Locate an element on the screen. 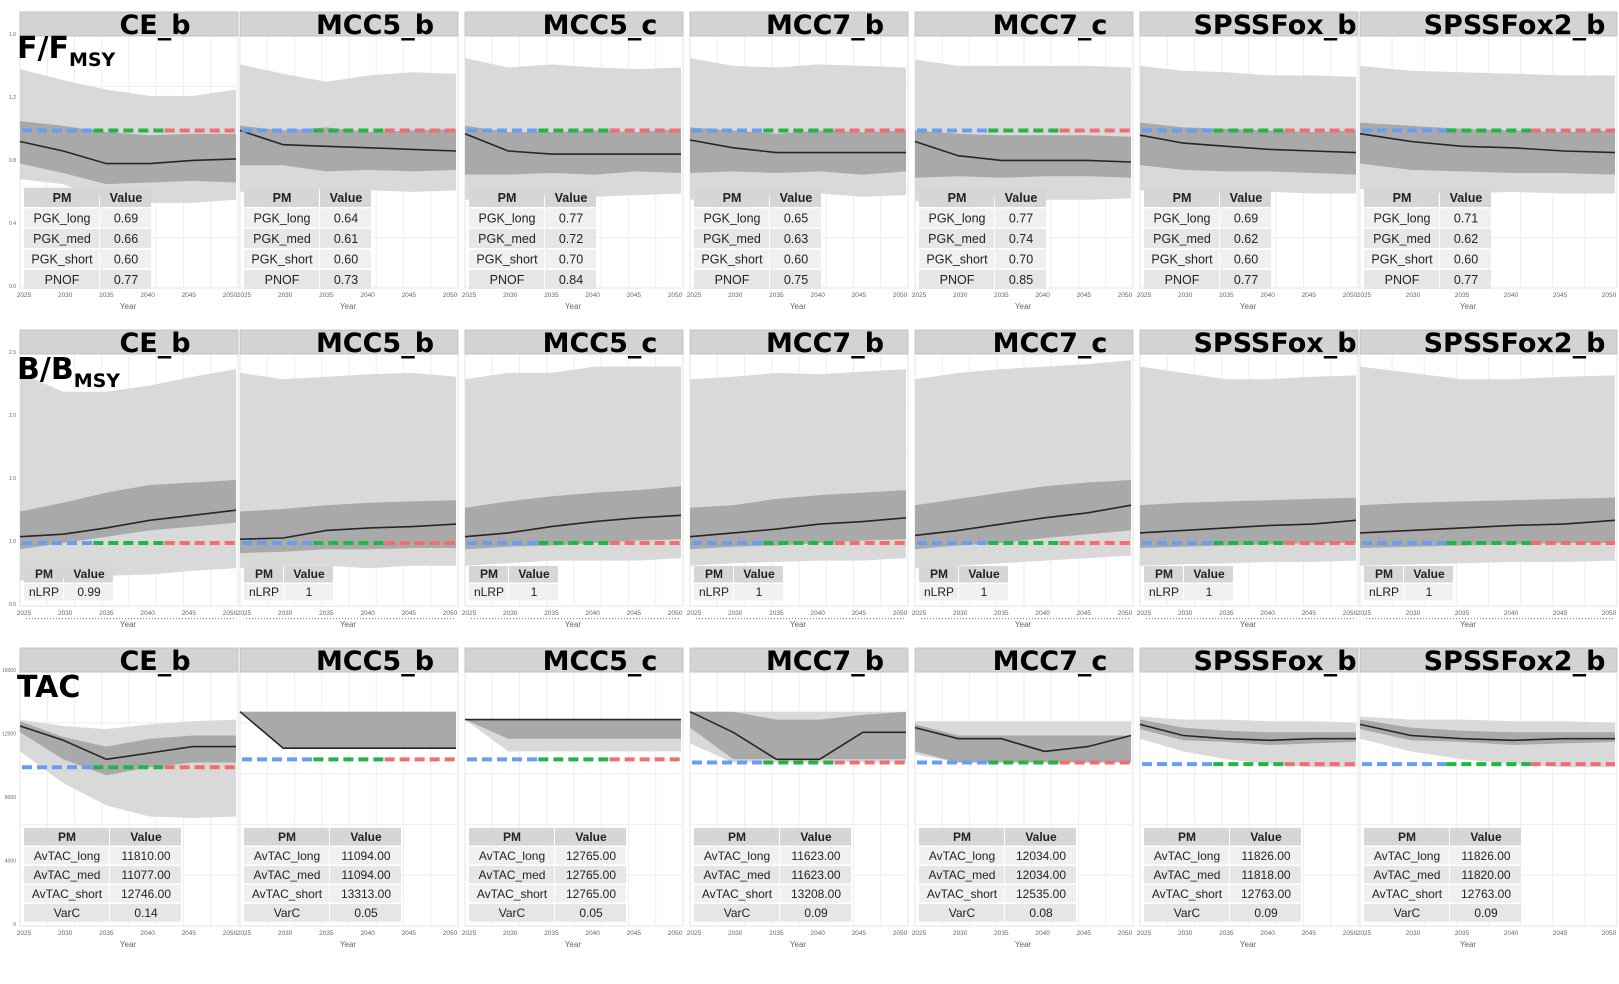 The height and width of the screenshot is (984, 1619). table-cell-text: AvTAC_short is located at coordinates (1187, 894).